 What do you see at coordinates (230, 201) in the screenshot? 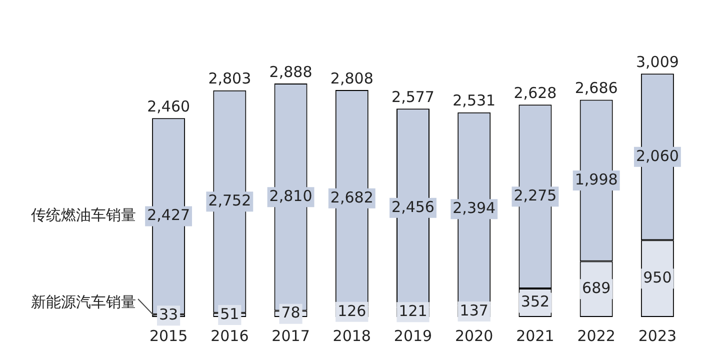
I see `data-label: 2,752` at bounding box center [230, 201].